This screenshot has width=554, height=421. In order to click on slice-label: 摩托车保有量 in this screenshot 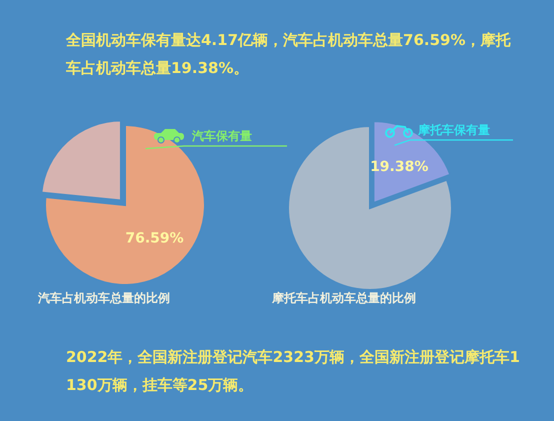, I will do `click(453, 130)`.